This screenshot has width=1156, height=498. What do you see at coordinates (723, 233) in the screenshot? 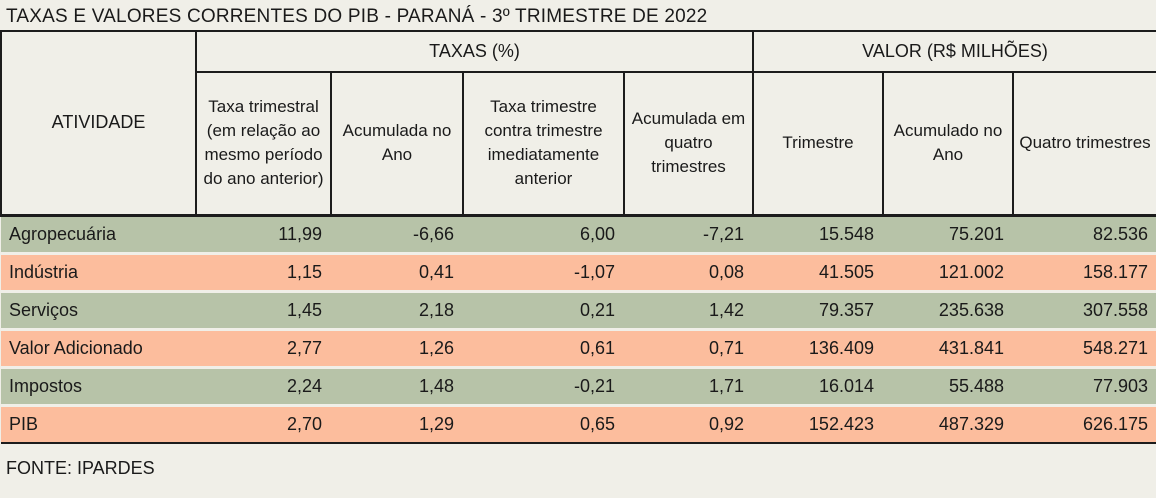
I see `value-cell: -7,21` at bounding box center [723, 233].